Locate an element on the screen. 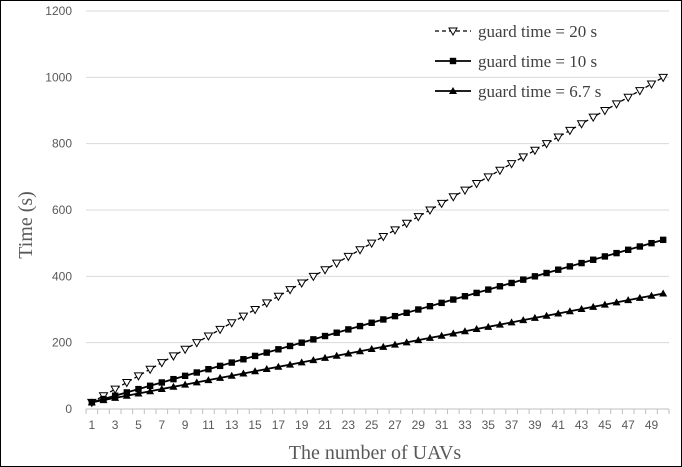  y-tick-label: 600 is located at coordinates (62, 210).